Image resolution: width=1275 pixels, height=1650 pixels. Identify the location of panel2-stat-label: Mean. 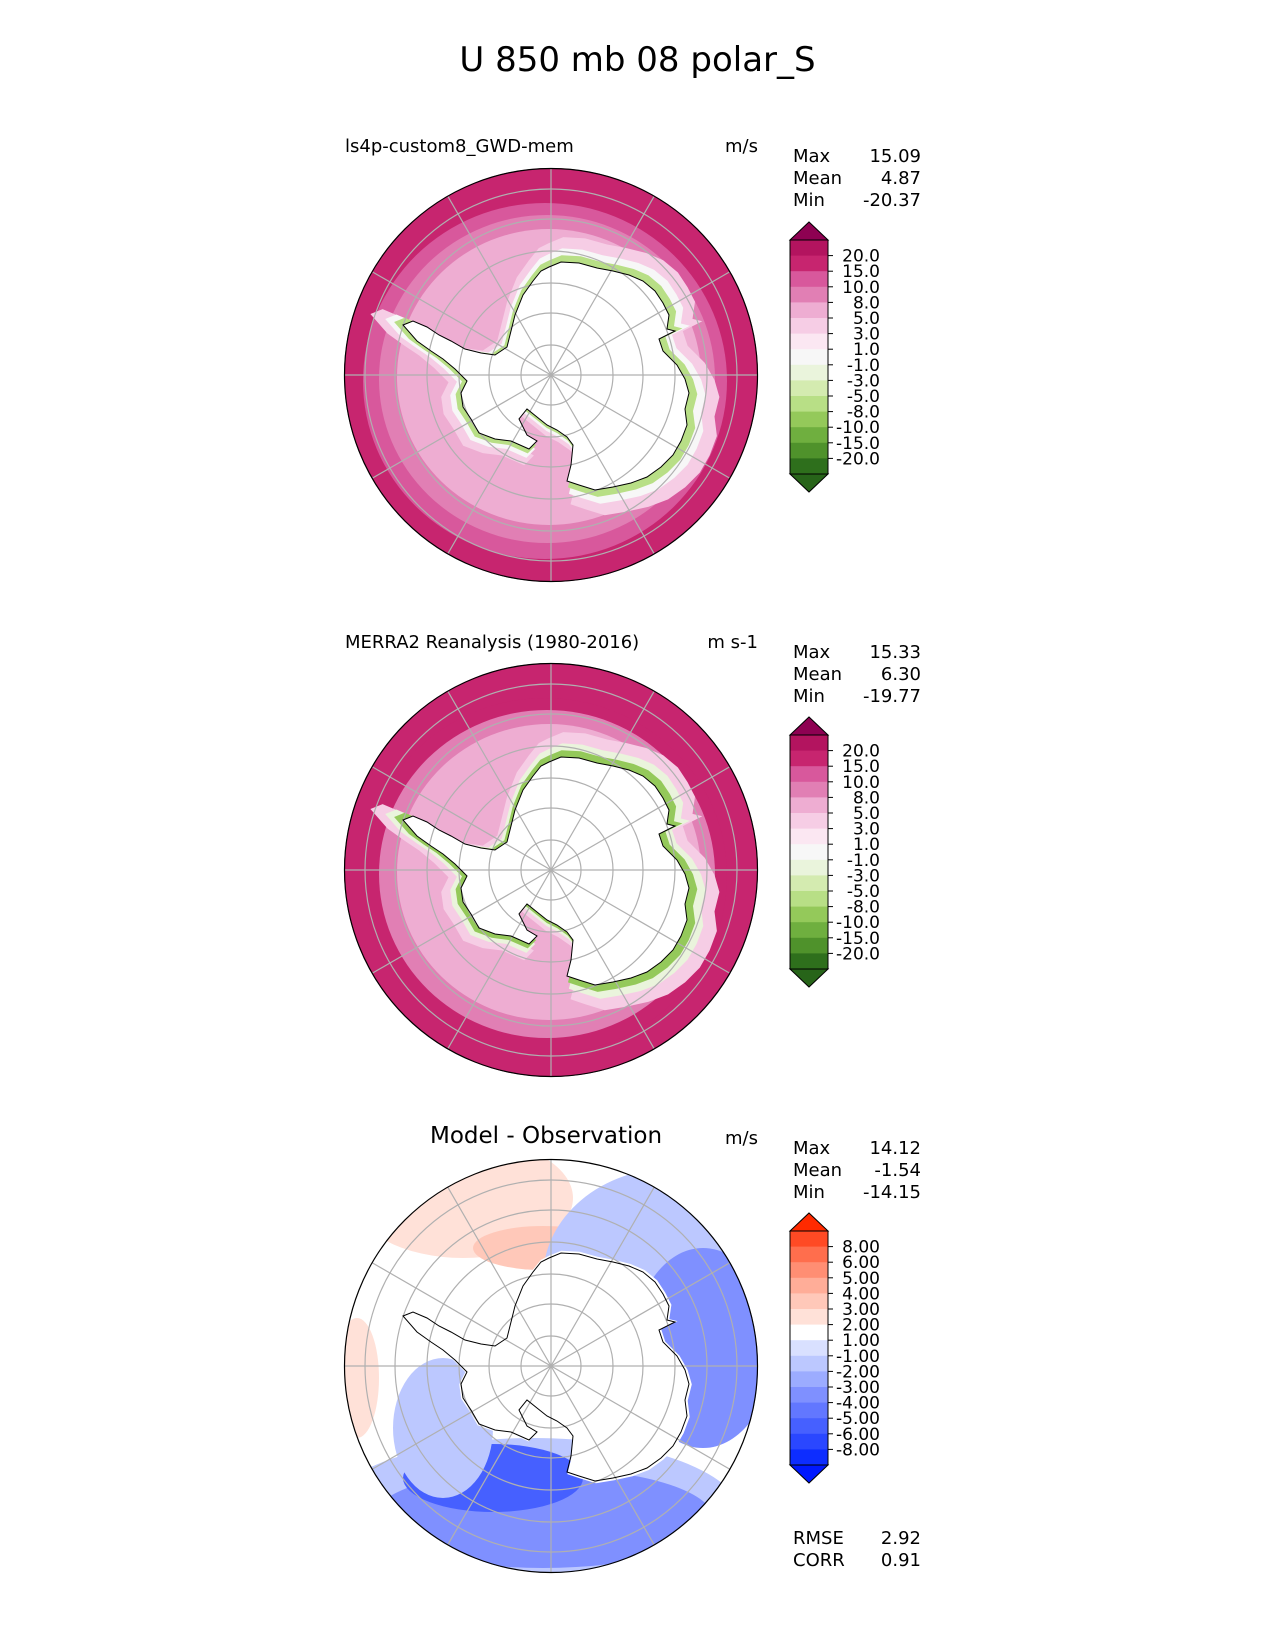
(818, 674).